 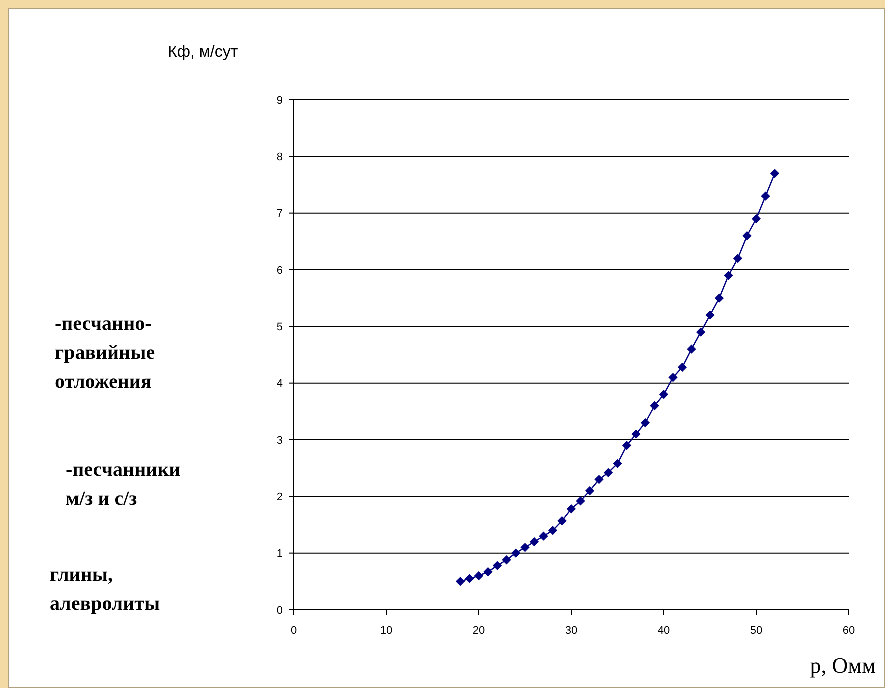 What do you see at coordinates (105, 353) in the screenshot?
I see `text: -песчанно- гравийные отложения` at bounding box center [105, 353].